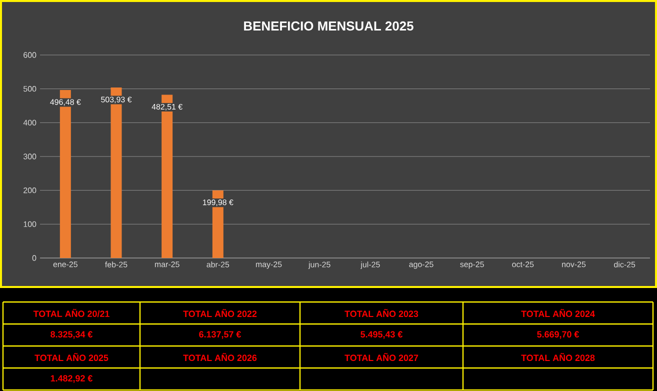  I want to click on text: TOTAL AÑO 2028, so click(558, 357).